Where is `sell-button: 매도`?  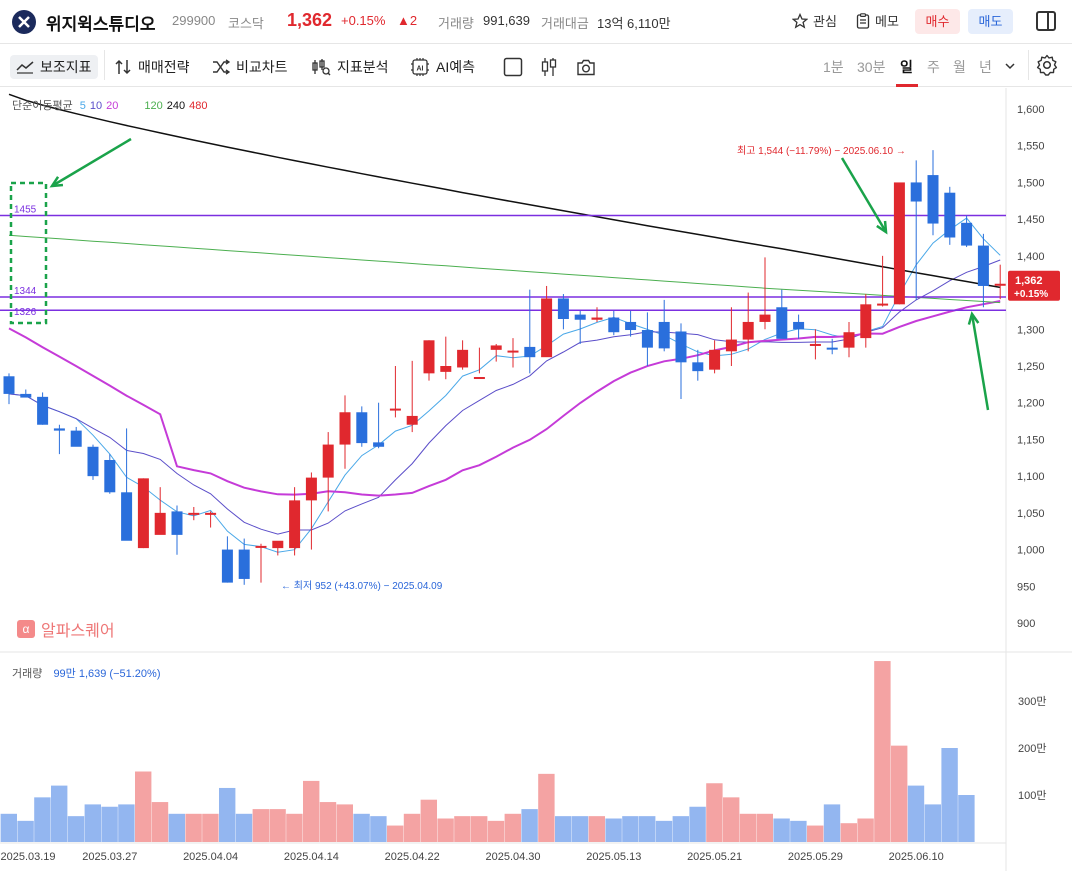 sell-button: 매도 is located at coordinates (990, 21).